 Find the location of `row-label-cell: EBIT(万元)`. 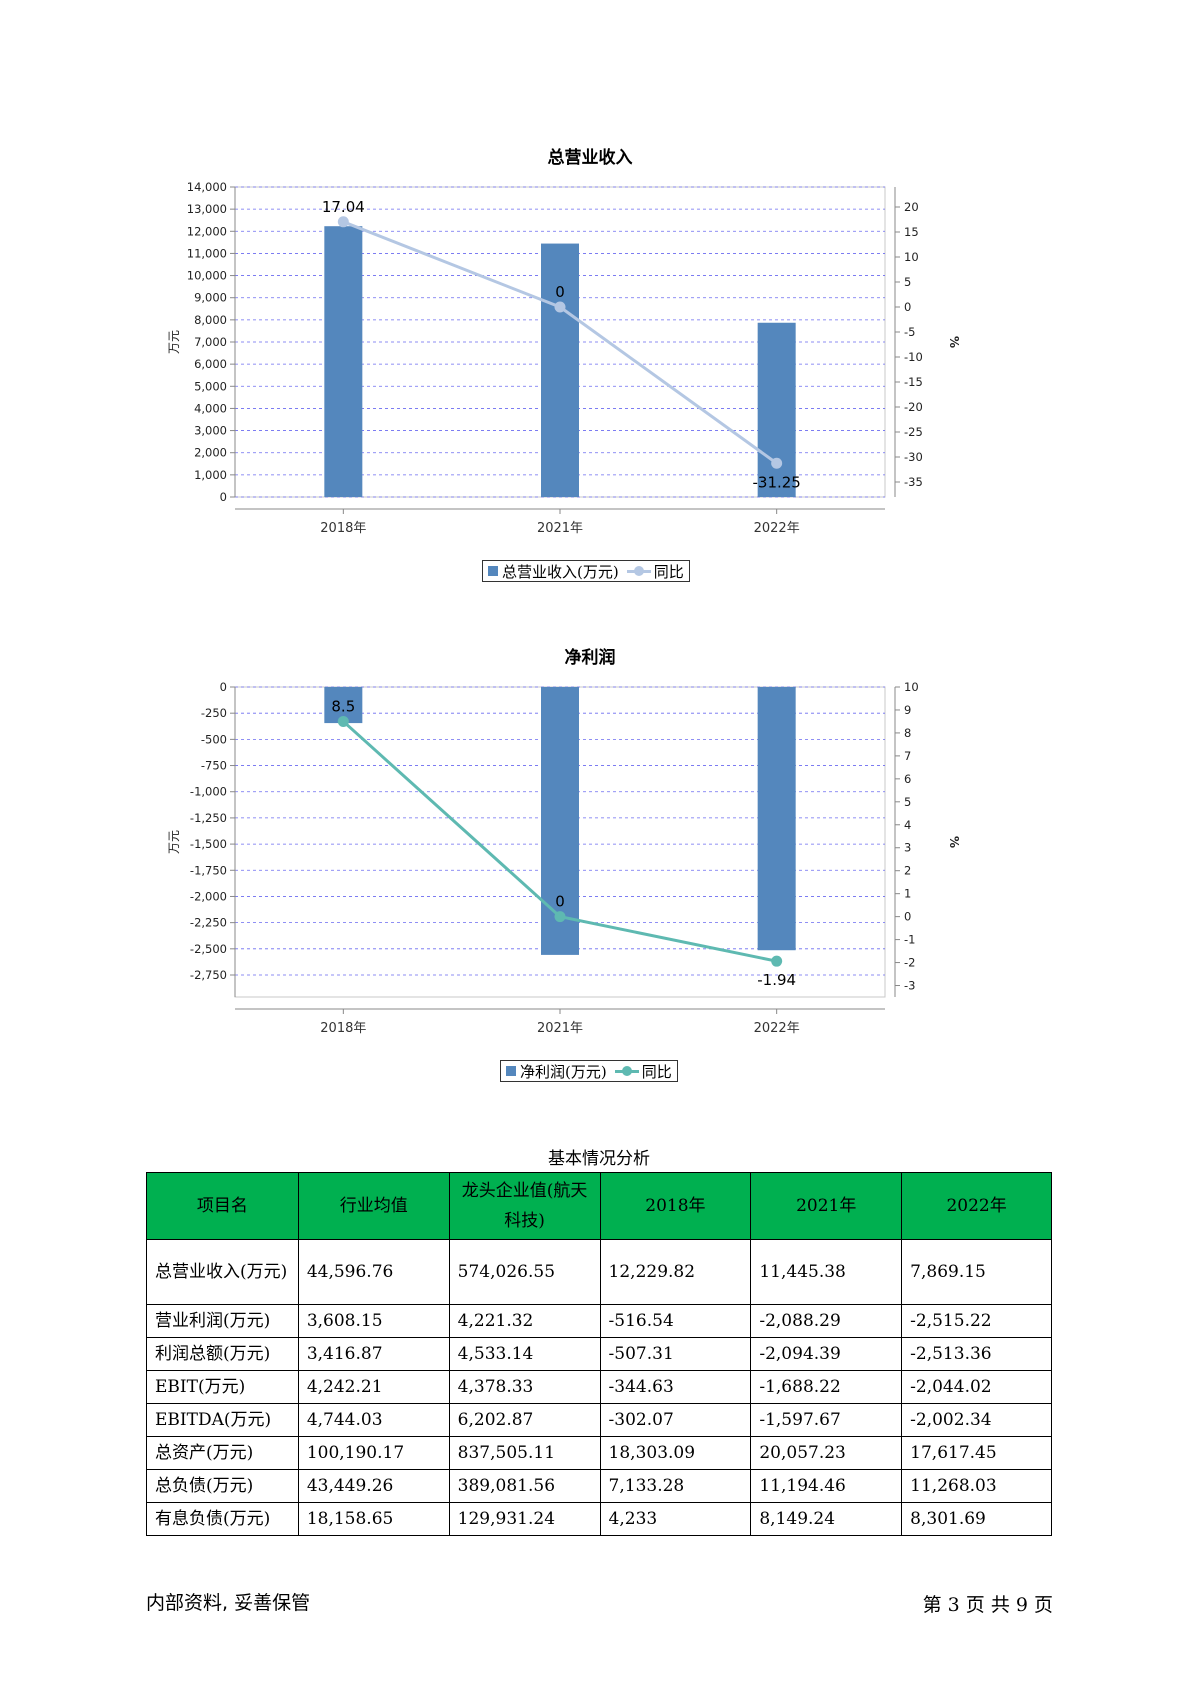

row-label-cell: EBIT(万元) is located at coordinates (222, 1387).